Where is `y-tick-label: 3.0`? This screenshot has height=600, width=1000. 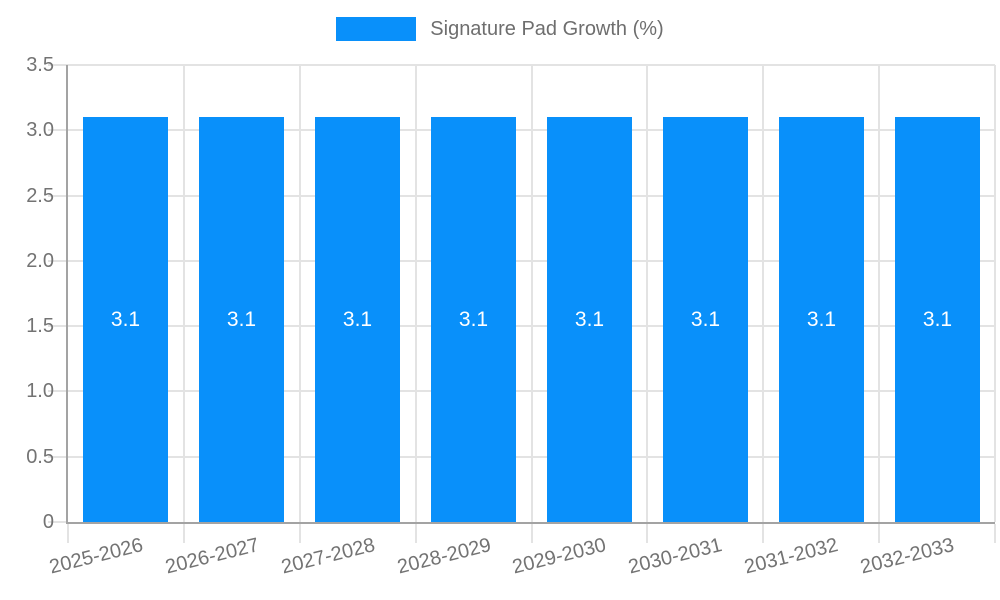
y-tick-label: 3.0 is located at coordinates (40, 130).